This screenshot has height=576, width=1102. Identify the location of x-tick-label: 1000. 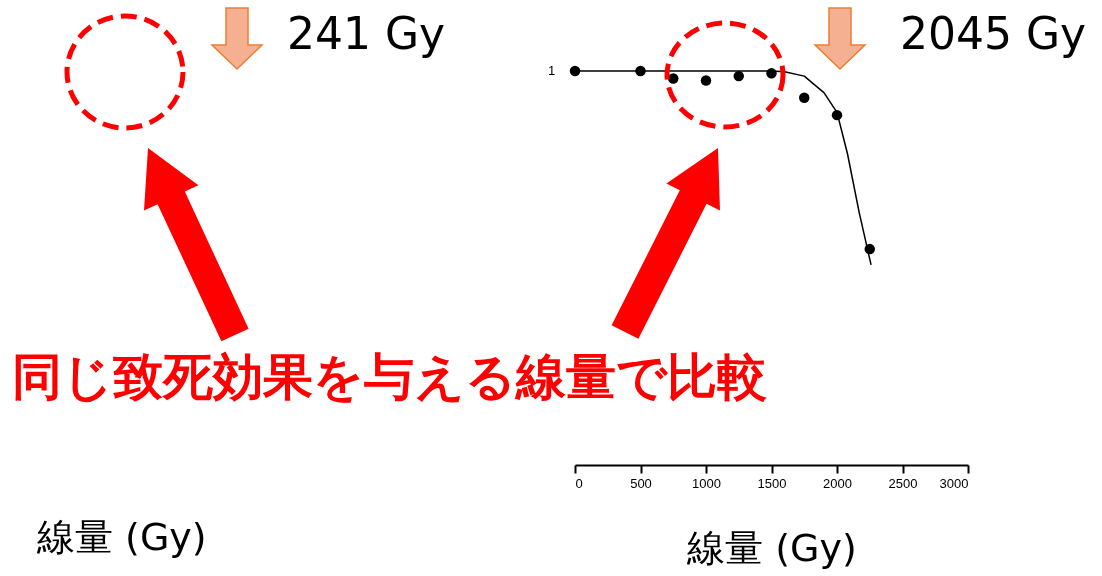
(706, 483).